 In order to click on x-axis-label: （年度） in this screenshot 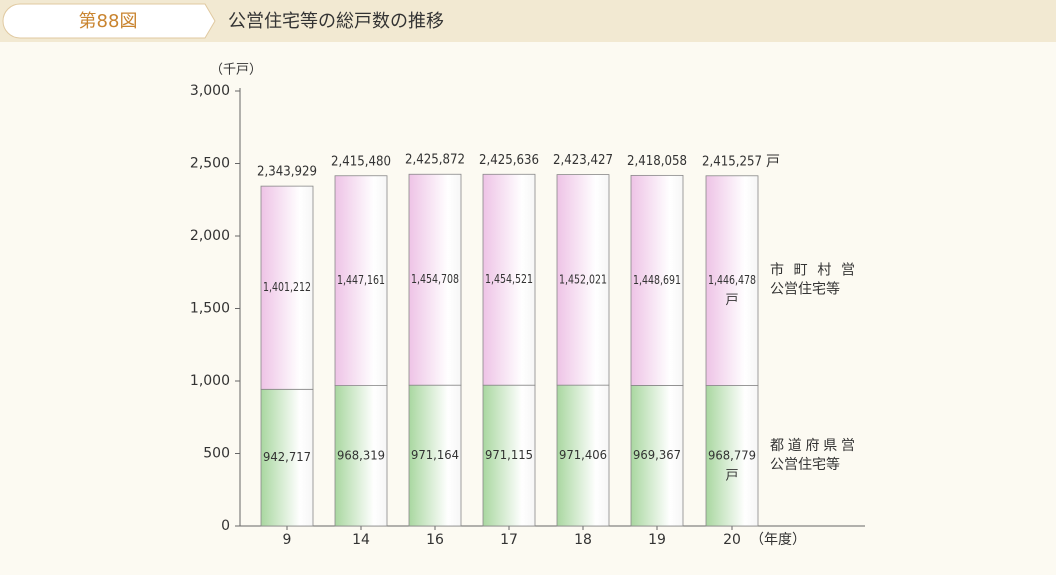, I will do `click(778, 540)`.